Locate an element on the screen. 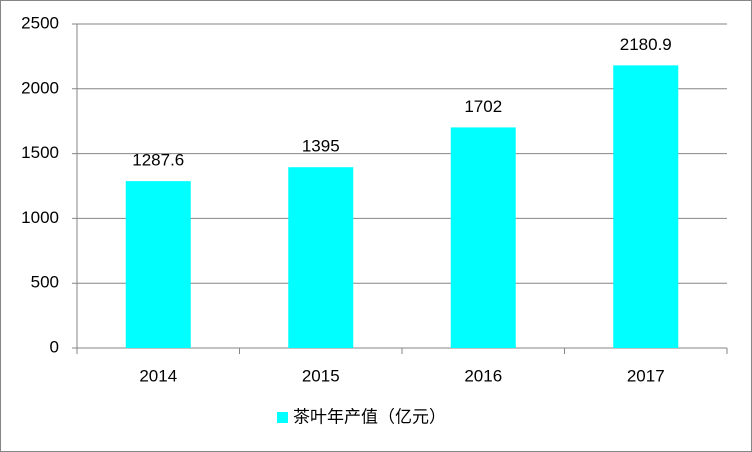 This screenshot has height=452, width=752. x-tick-label: 2015 is located at coordinates (321, 375).